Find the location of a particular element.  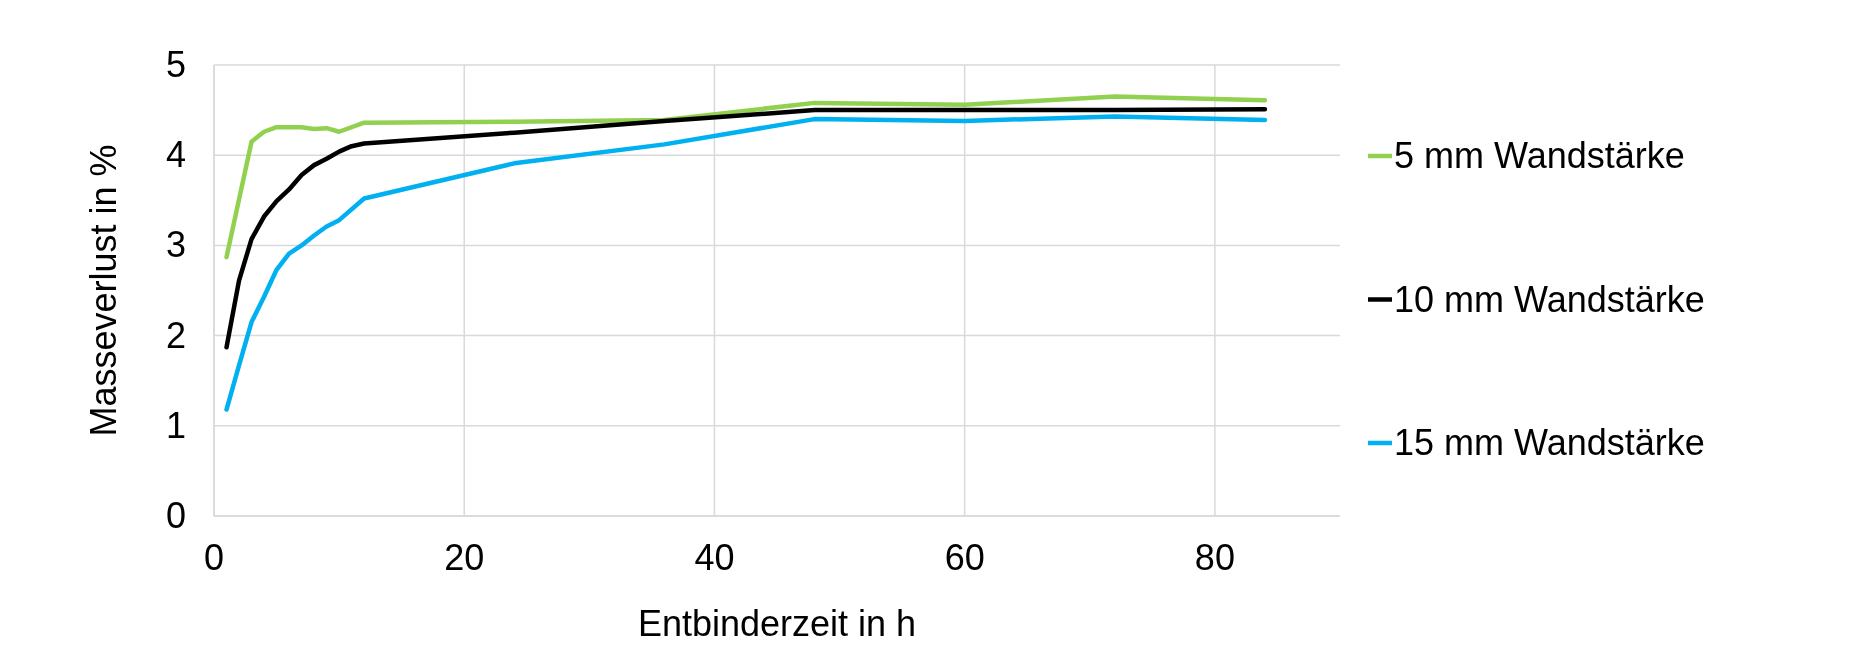

y-tick-label: 3 is located at coordinates (175, 245).